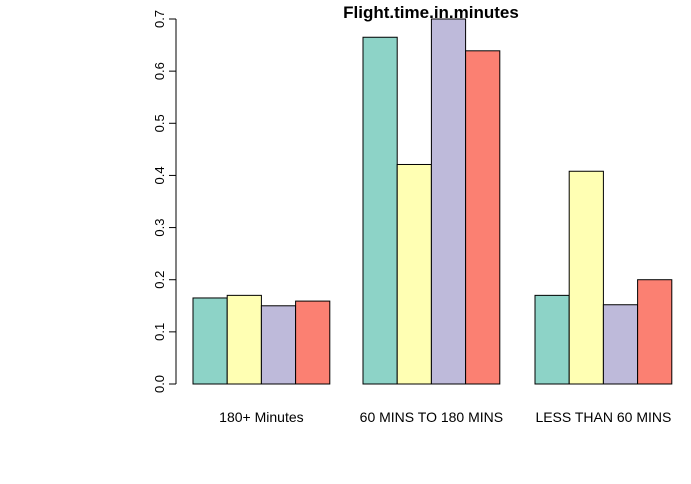  I want to click on y-tick-label: 0.1, so click(159, 332).